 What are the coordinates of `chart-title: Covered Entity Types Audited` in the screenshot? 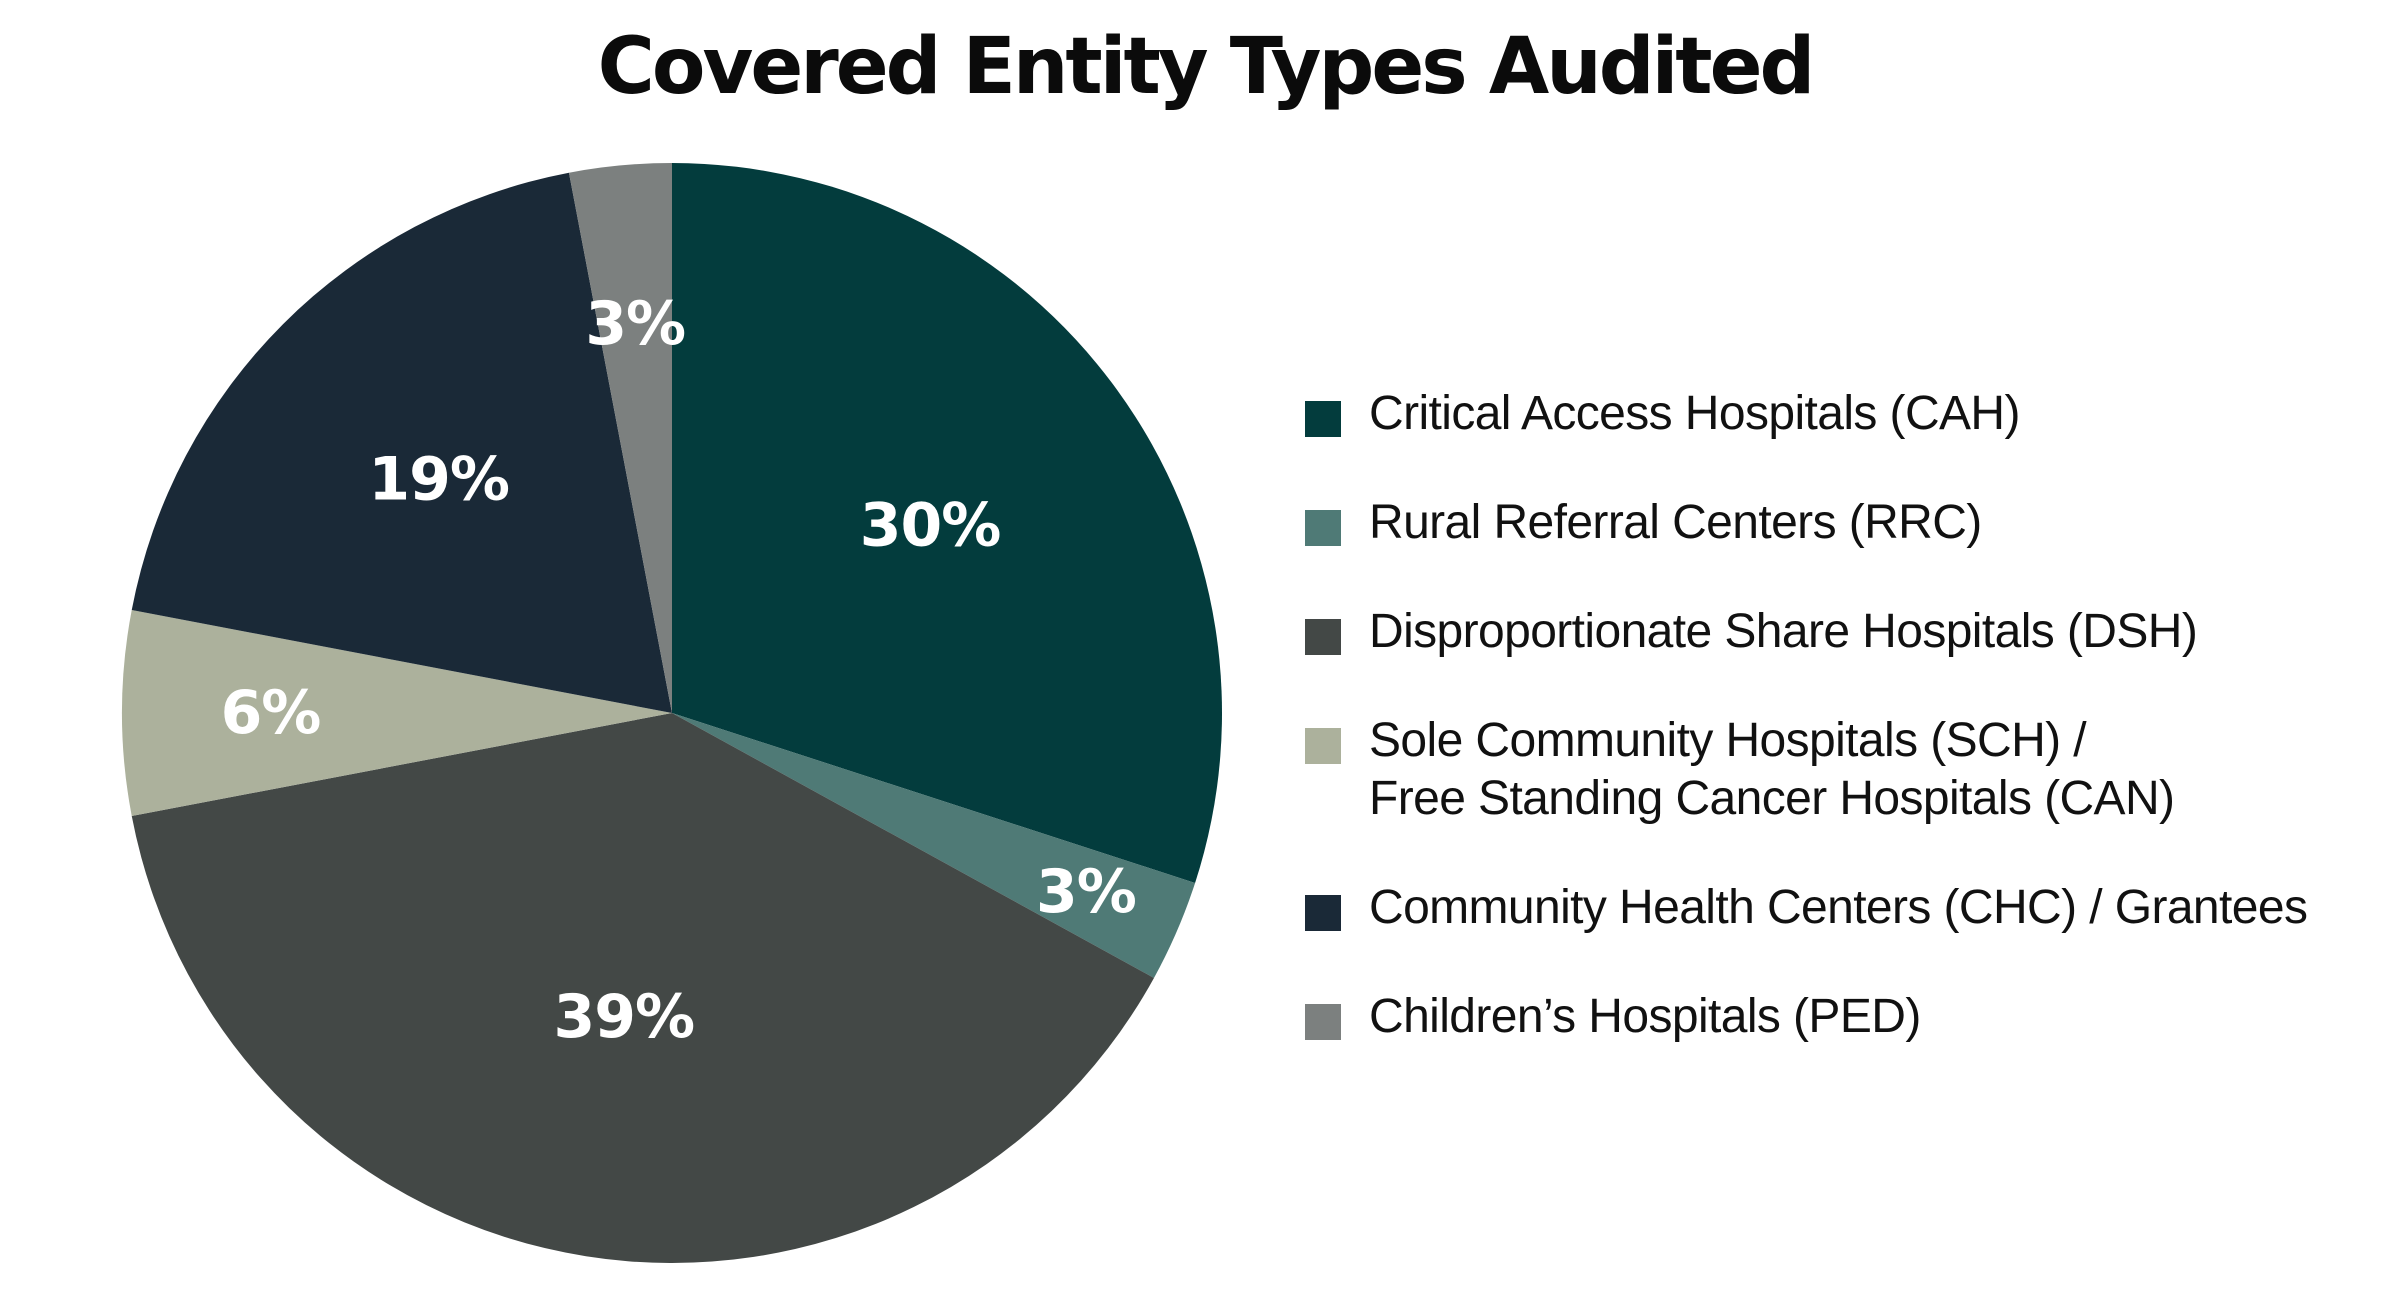 It's located at (1206, 67).